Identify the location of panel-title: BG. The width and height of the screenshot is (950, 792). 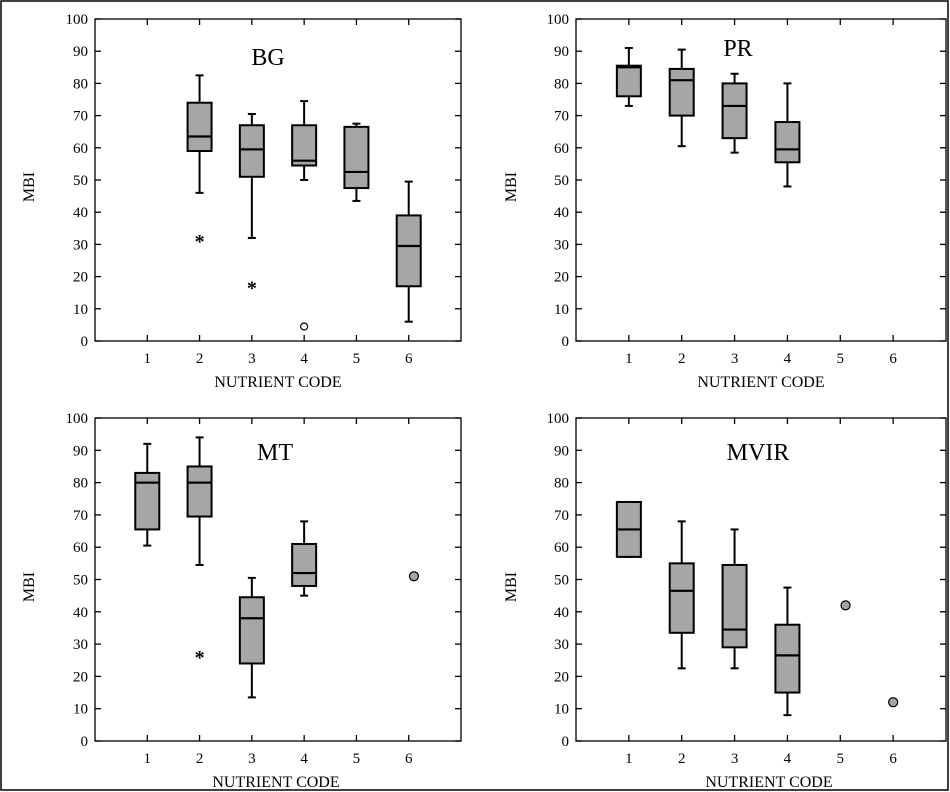
(267, 58).